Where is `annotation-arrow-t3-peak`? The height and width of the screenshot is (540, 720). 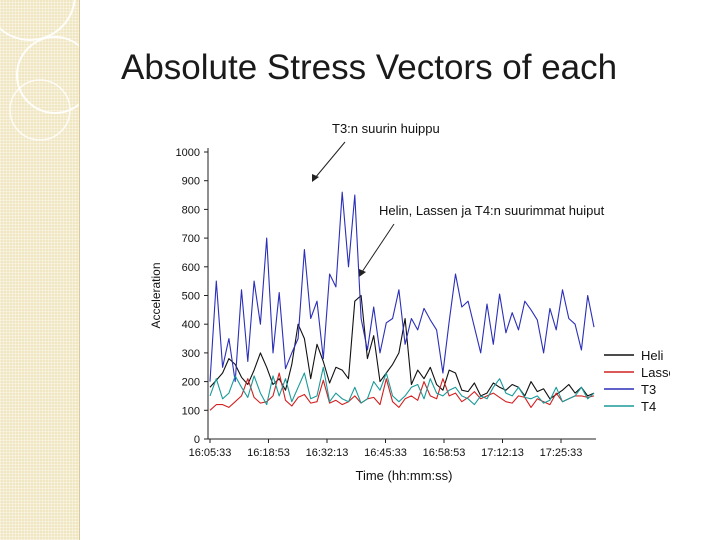 annotation-arrow-t3-peak is located at coordinates (330, 160).